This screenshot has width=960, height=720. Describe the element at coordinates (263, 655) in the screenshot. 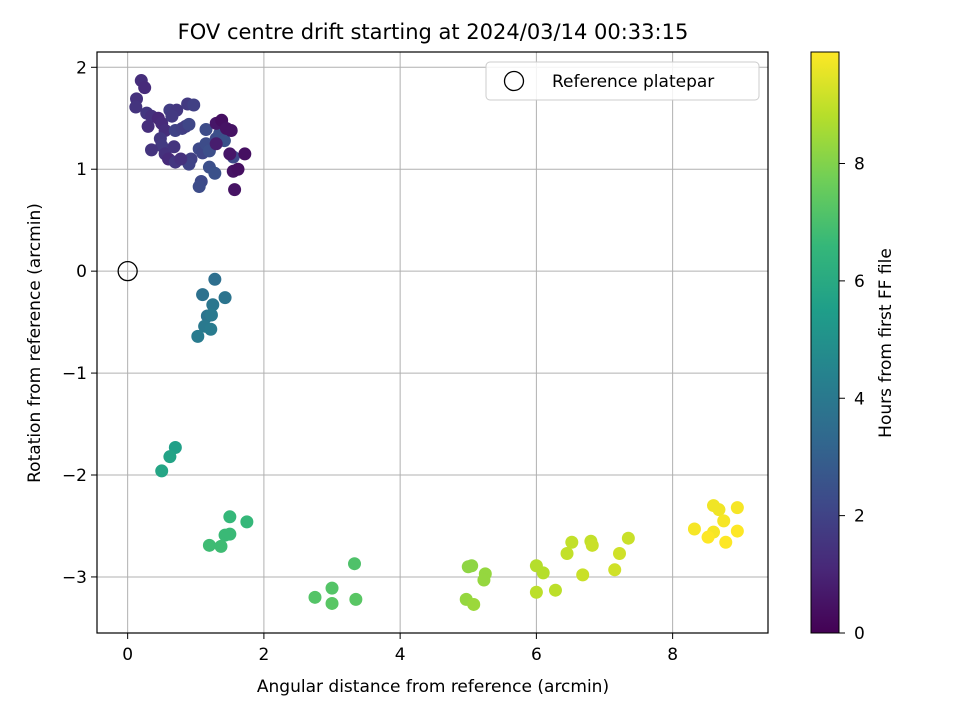

I see `x-tick-label: 2` at that location.